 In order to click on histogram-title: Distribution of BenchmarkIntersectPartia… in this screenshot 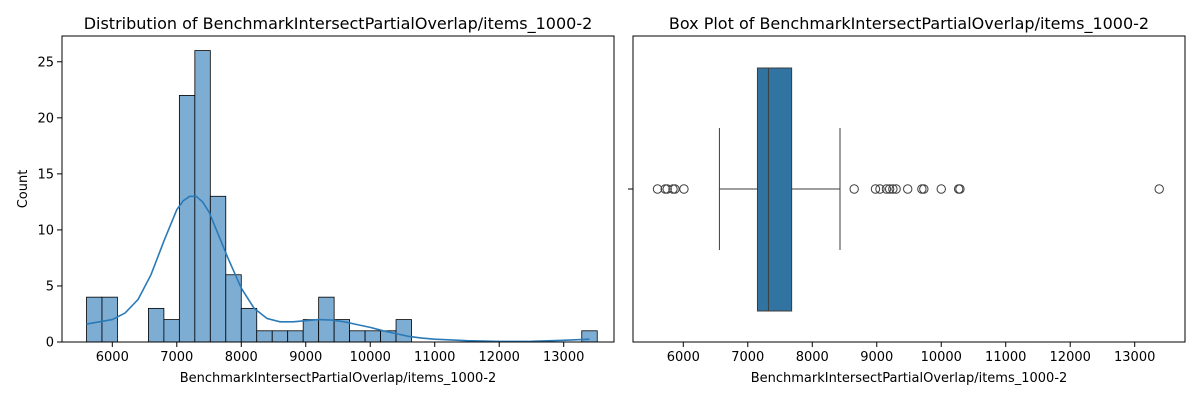, I will do `click(338, 24)`.